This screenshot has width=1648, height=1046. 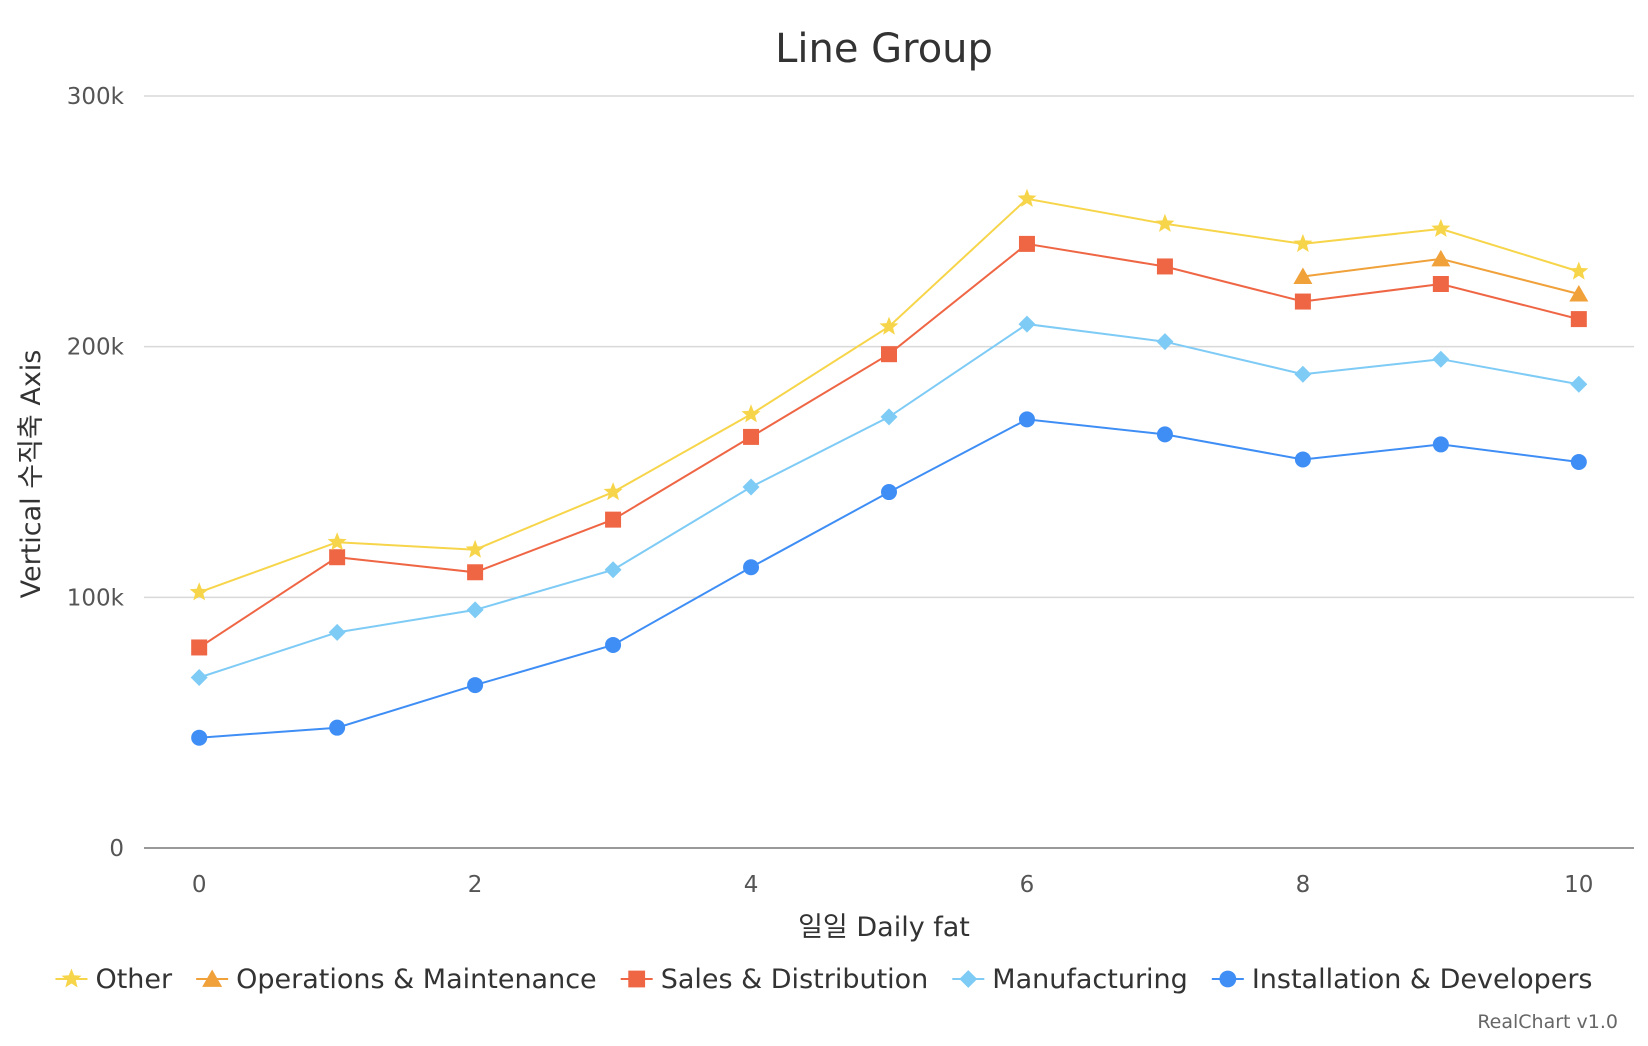 What do you see at coordinates (475, 885) in the screenshot?
I see `x-tick-label: 2` at bounding box center [475, 885].